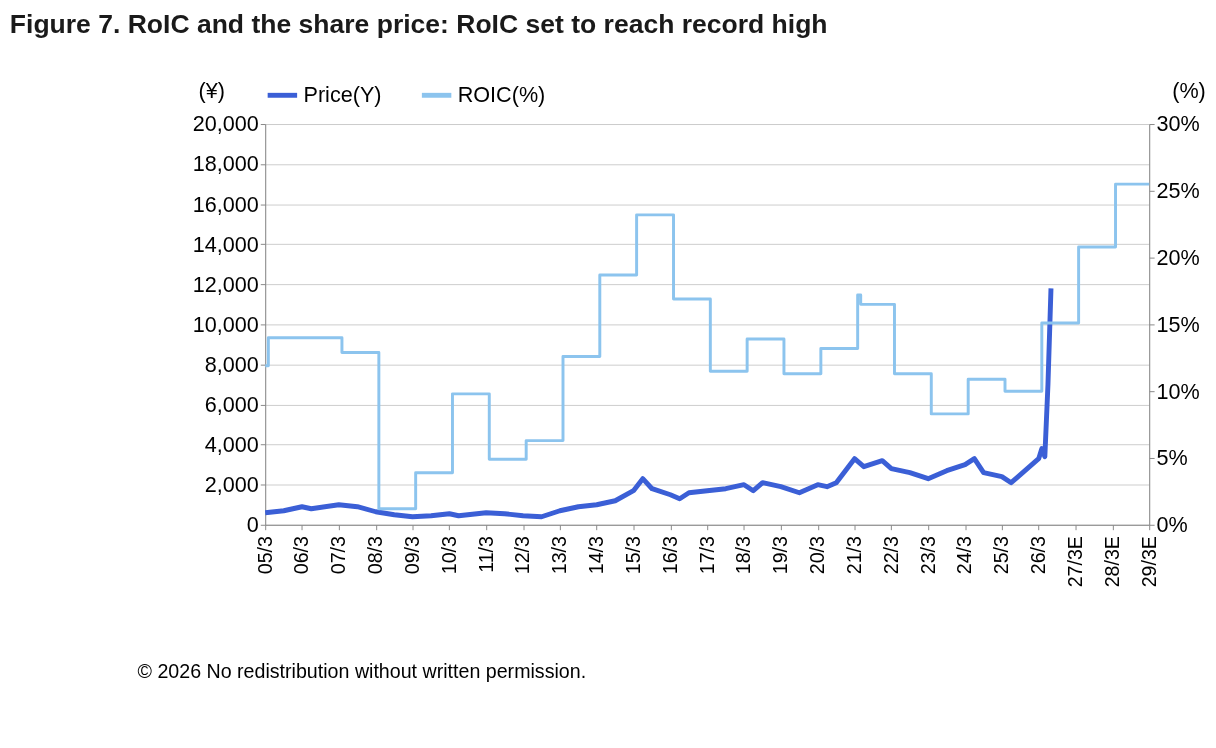 The image size is (1216, 748). What do you see at coordinates (231, 444) in the screenshot?
I see `y-tick-label: 4,000` at bounding box center [231, 444].